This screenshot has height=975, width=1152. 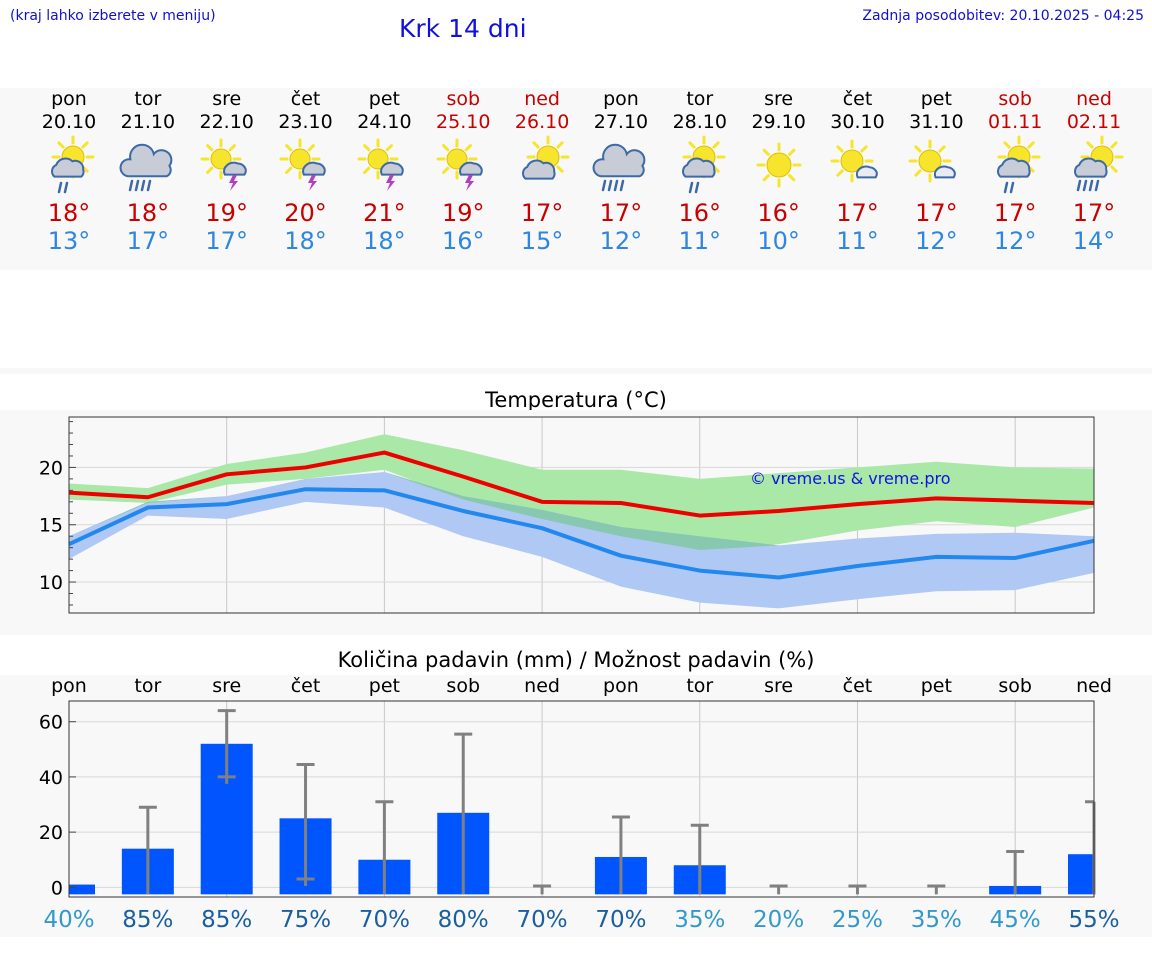 I want to click on y-tick-label: 15, so click(x=51, y=526).